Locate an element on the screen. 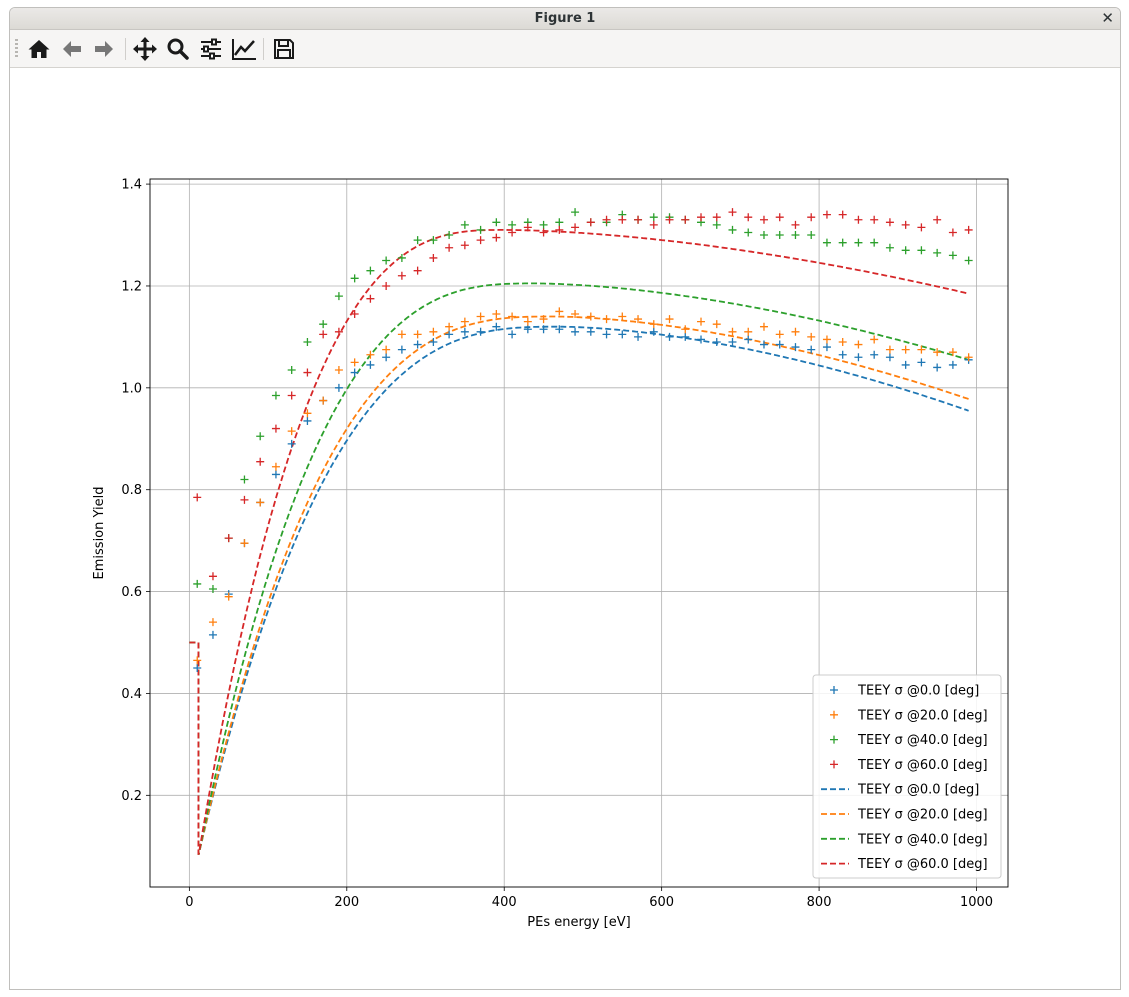 The image size is (1129, 997). zoom-icon is located at coordinates (178, 49).